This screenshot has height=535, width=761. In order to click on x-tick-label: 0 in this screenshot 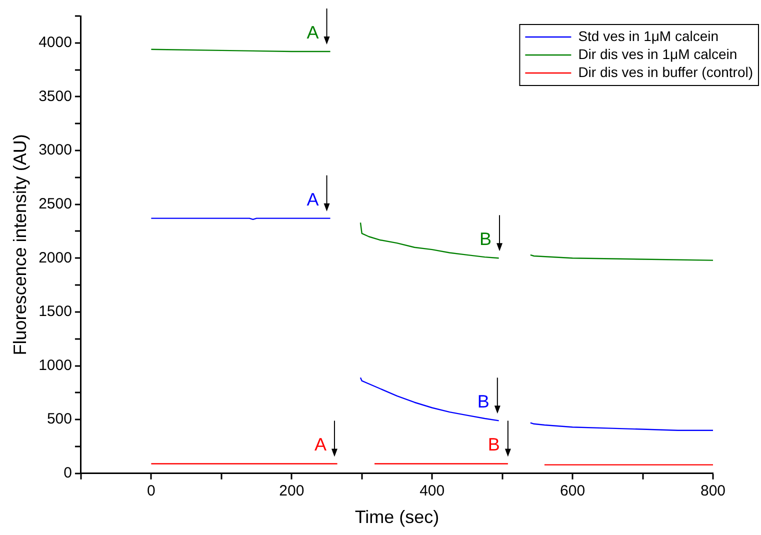, I will do `click(151, 491)`.